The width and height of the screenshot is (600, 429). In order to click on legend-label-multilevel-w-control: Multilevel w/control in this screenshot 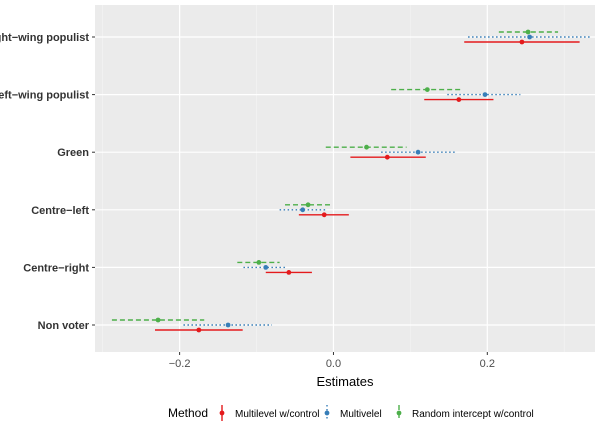, I will do `click(277, 414)`.